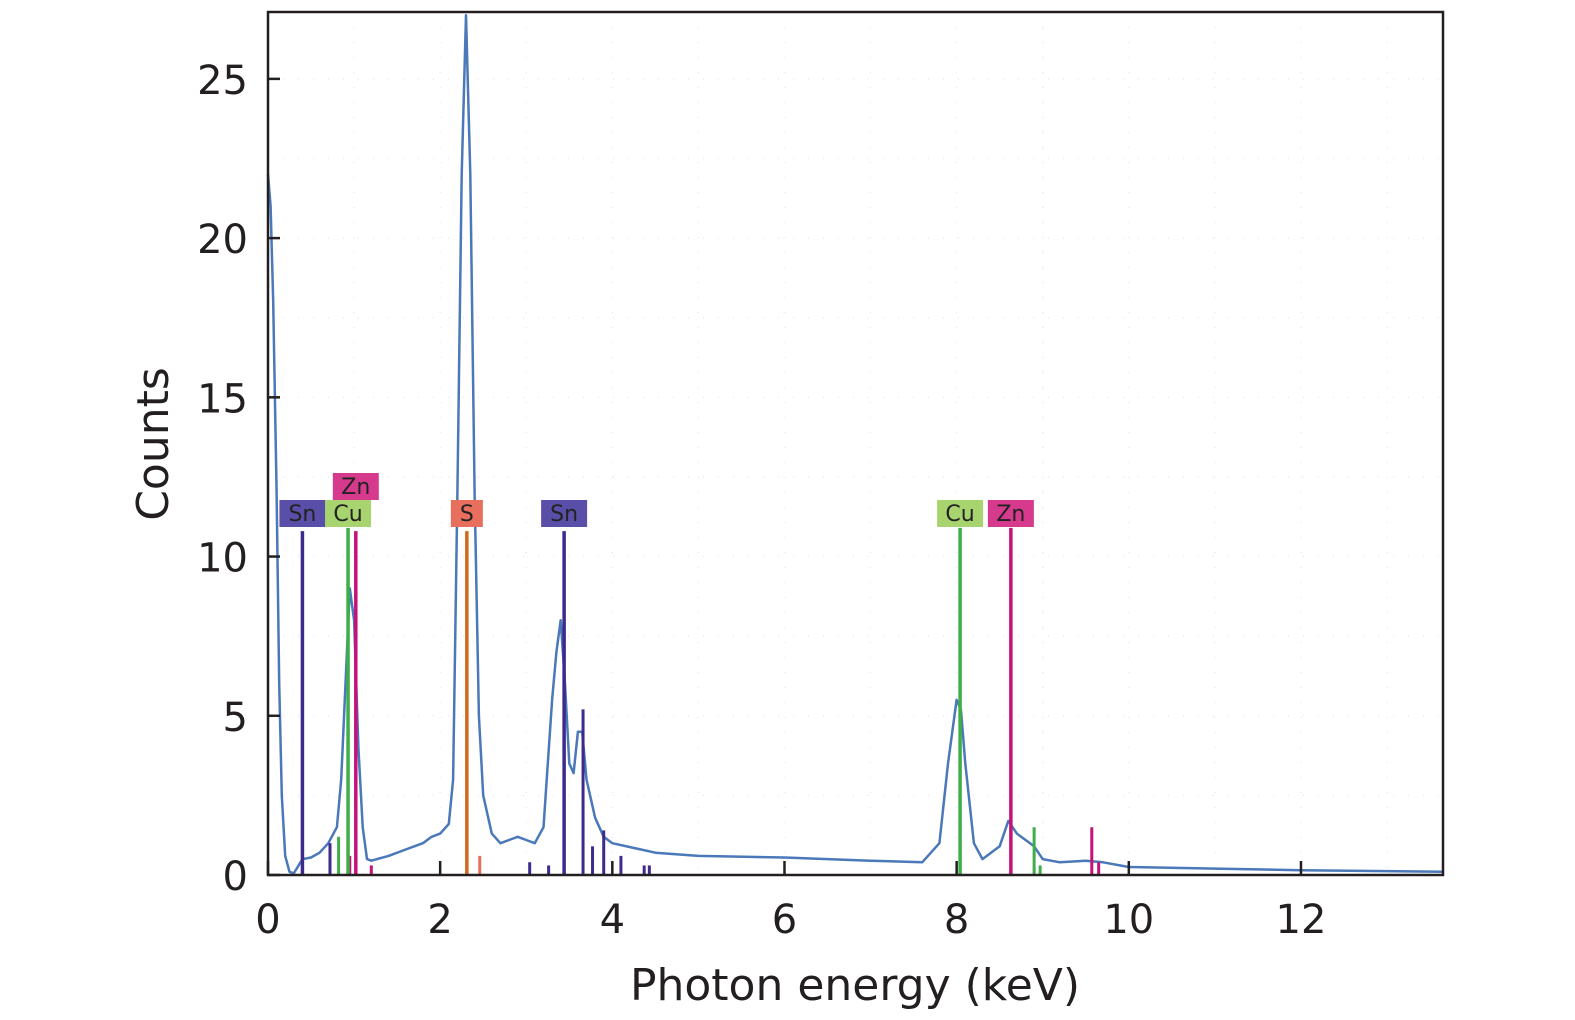 This screenshot has height=1020, width=1575. Describe the element at coordinates (235, 718) in the screenshot. I see `y-tick-label: 5` at that location.